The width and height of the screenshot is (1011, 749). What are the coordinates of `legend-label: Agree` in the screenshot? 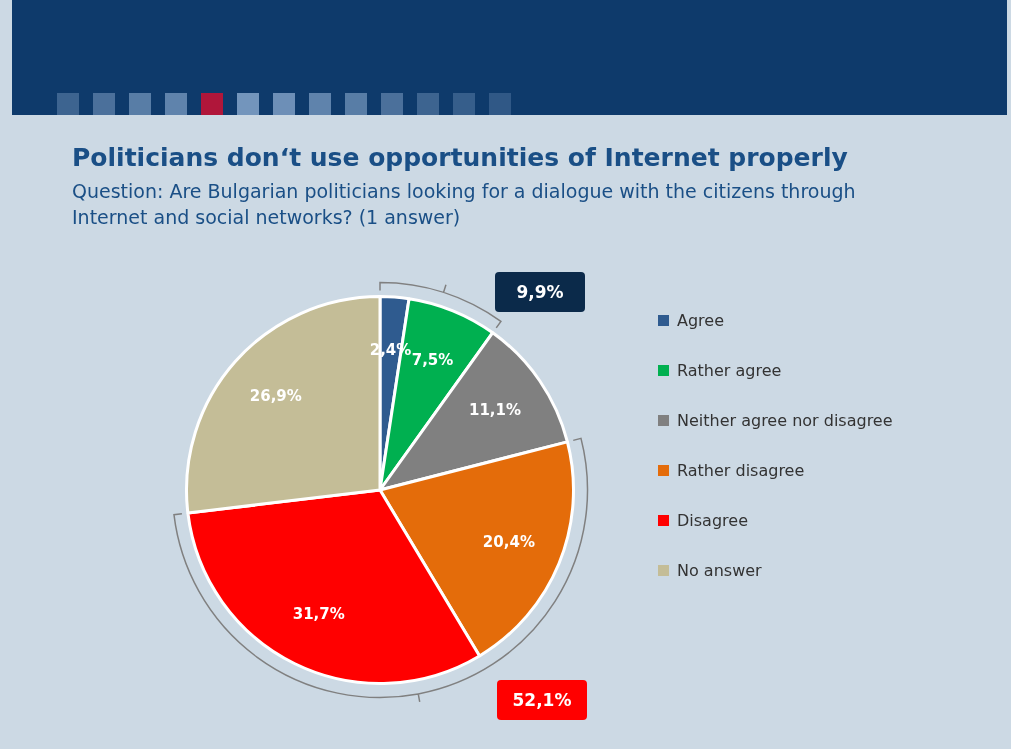 It's located at (700, 320).